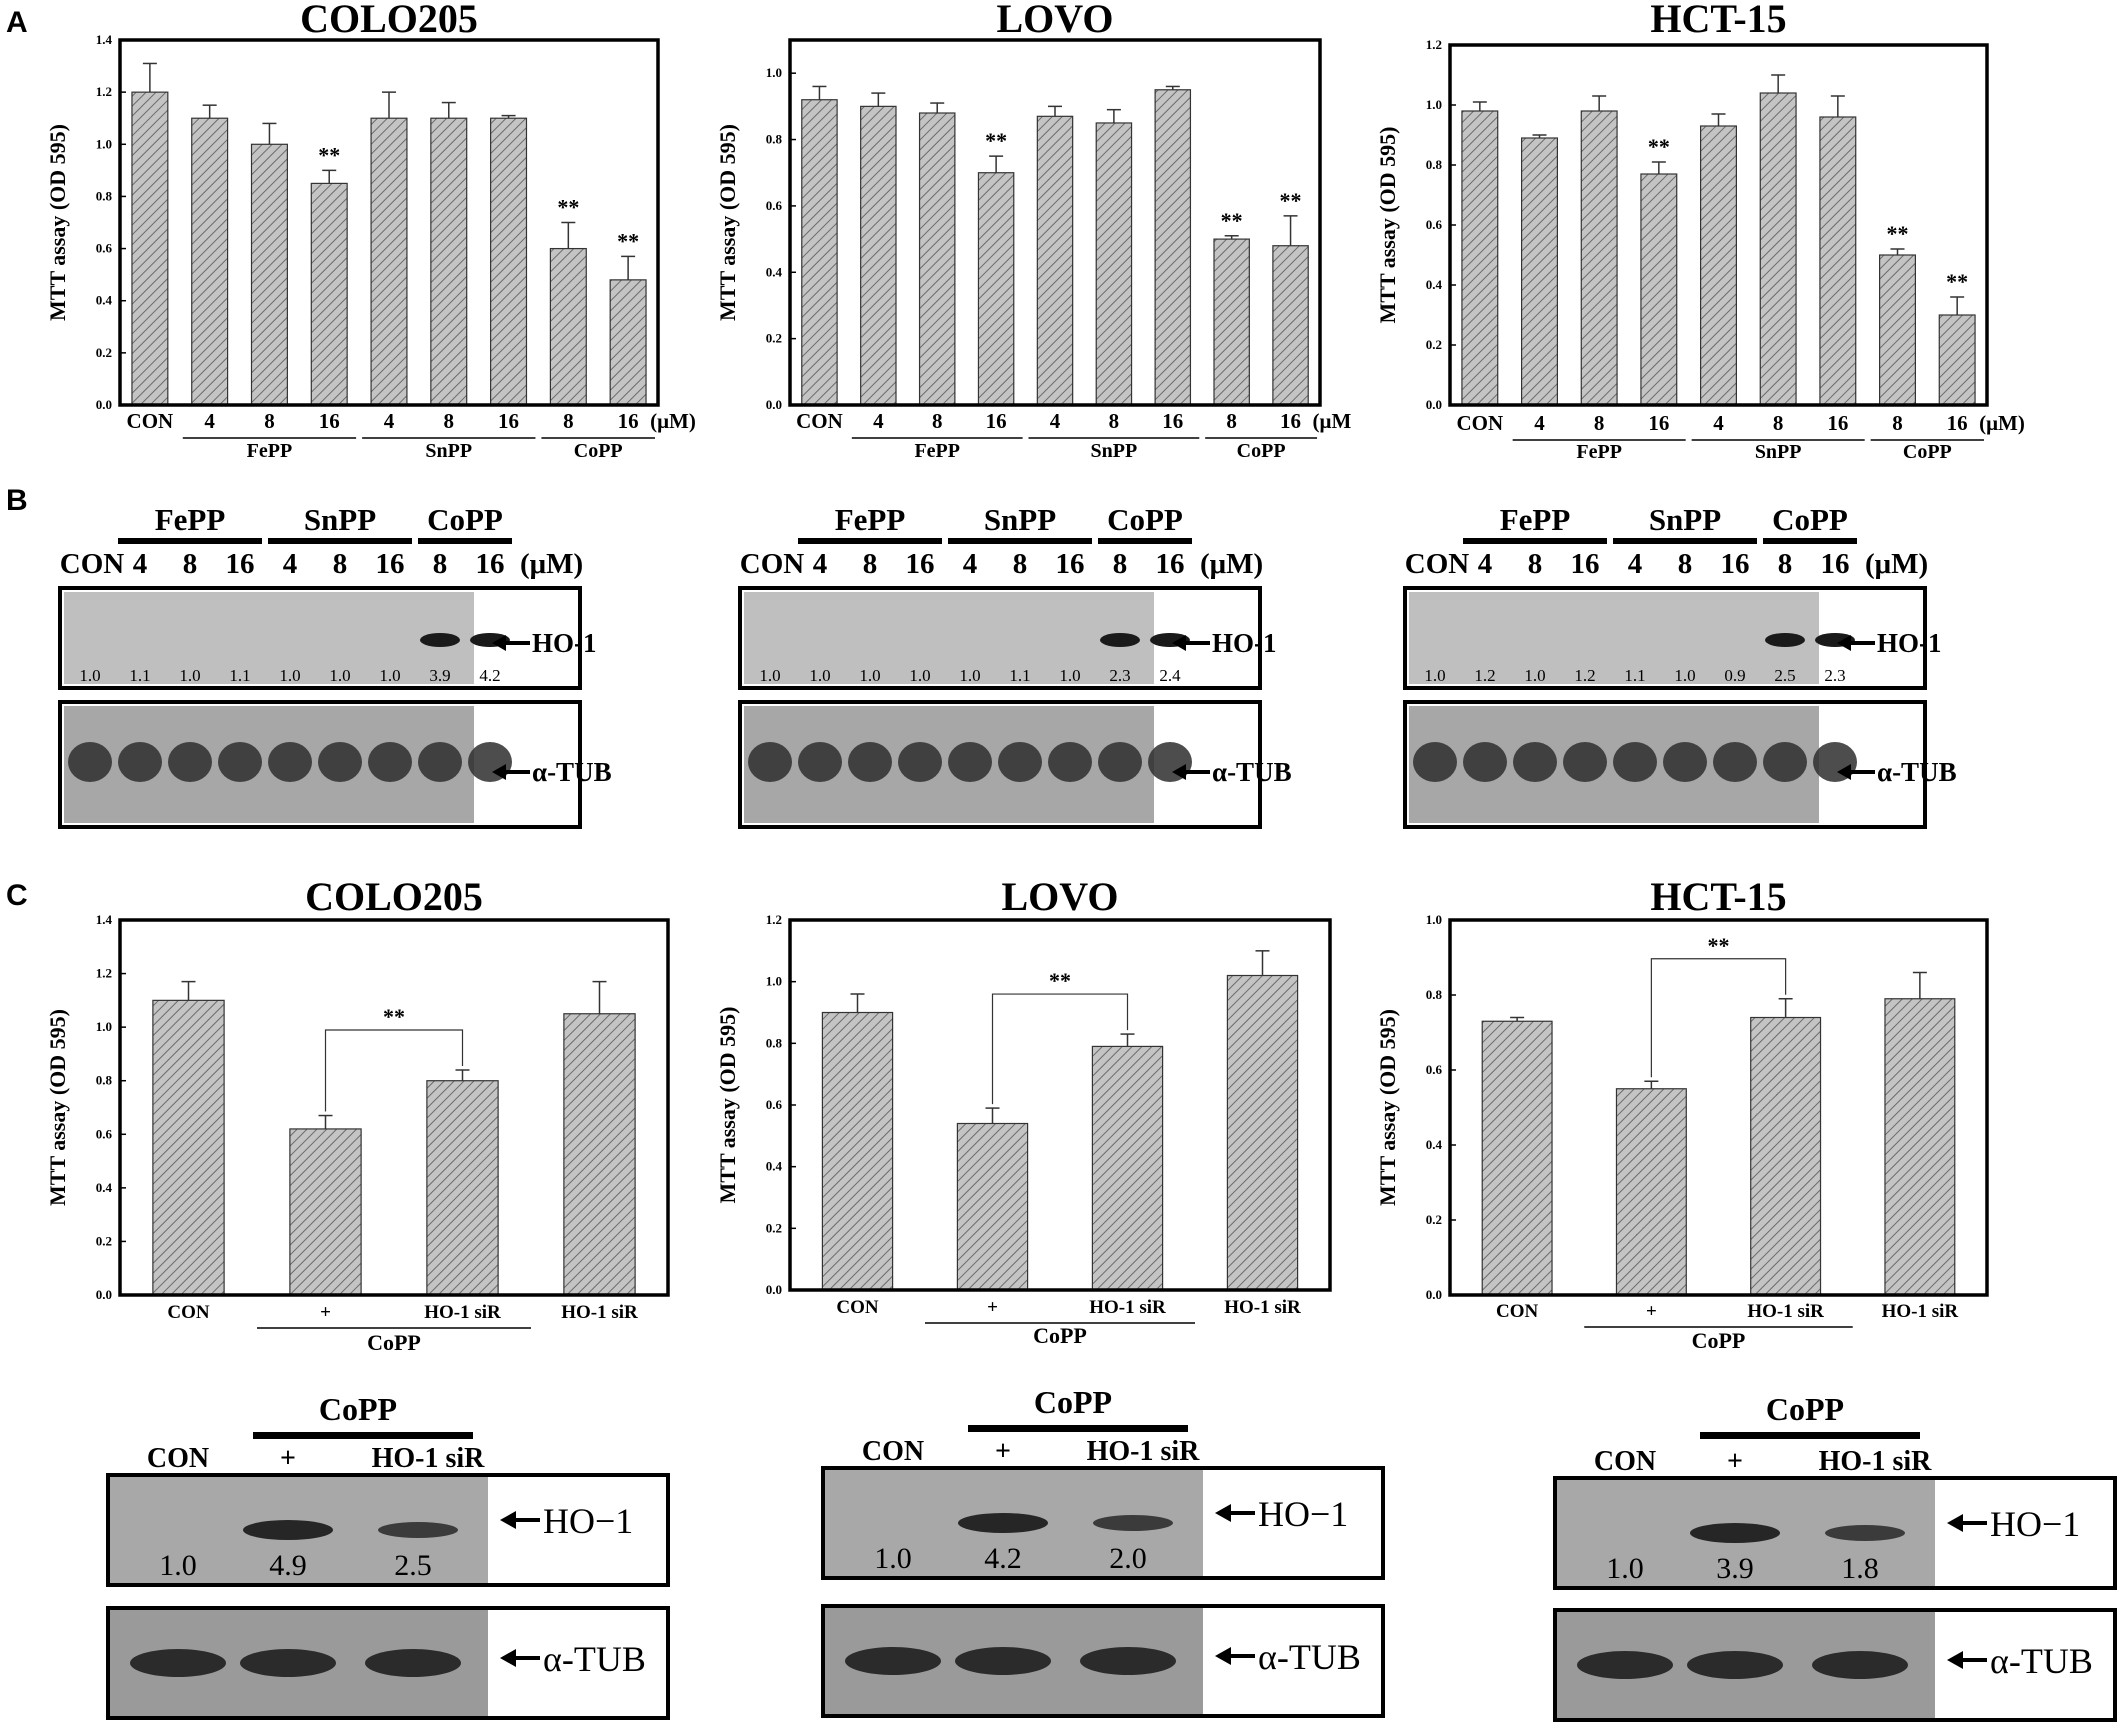 The image size is (2128, 1725). Describe the element at coordinates (240, 564) in the screenshot. I see `lane-label: 16` at that location.